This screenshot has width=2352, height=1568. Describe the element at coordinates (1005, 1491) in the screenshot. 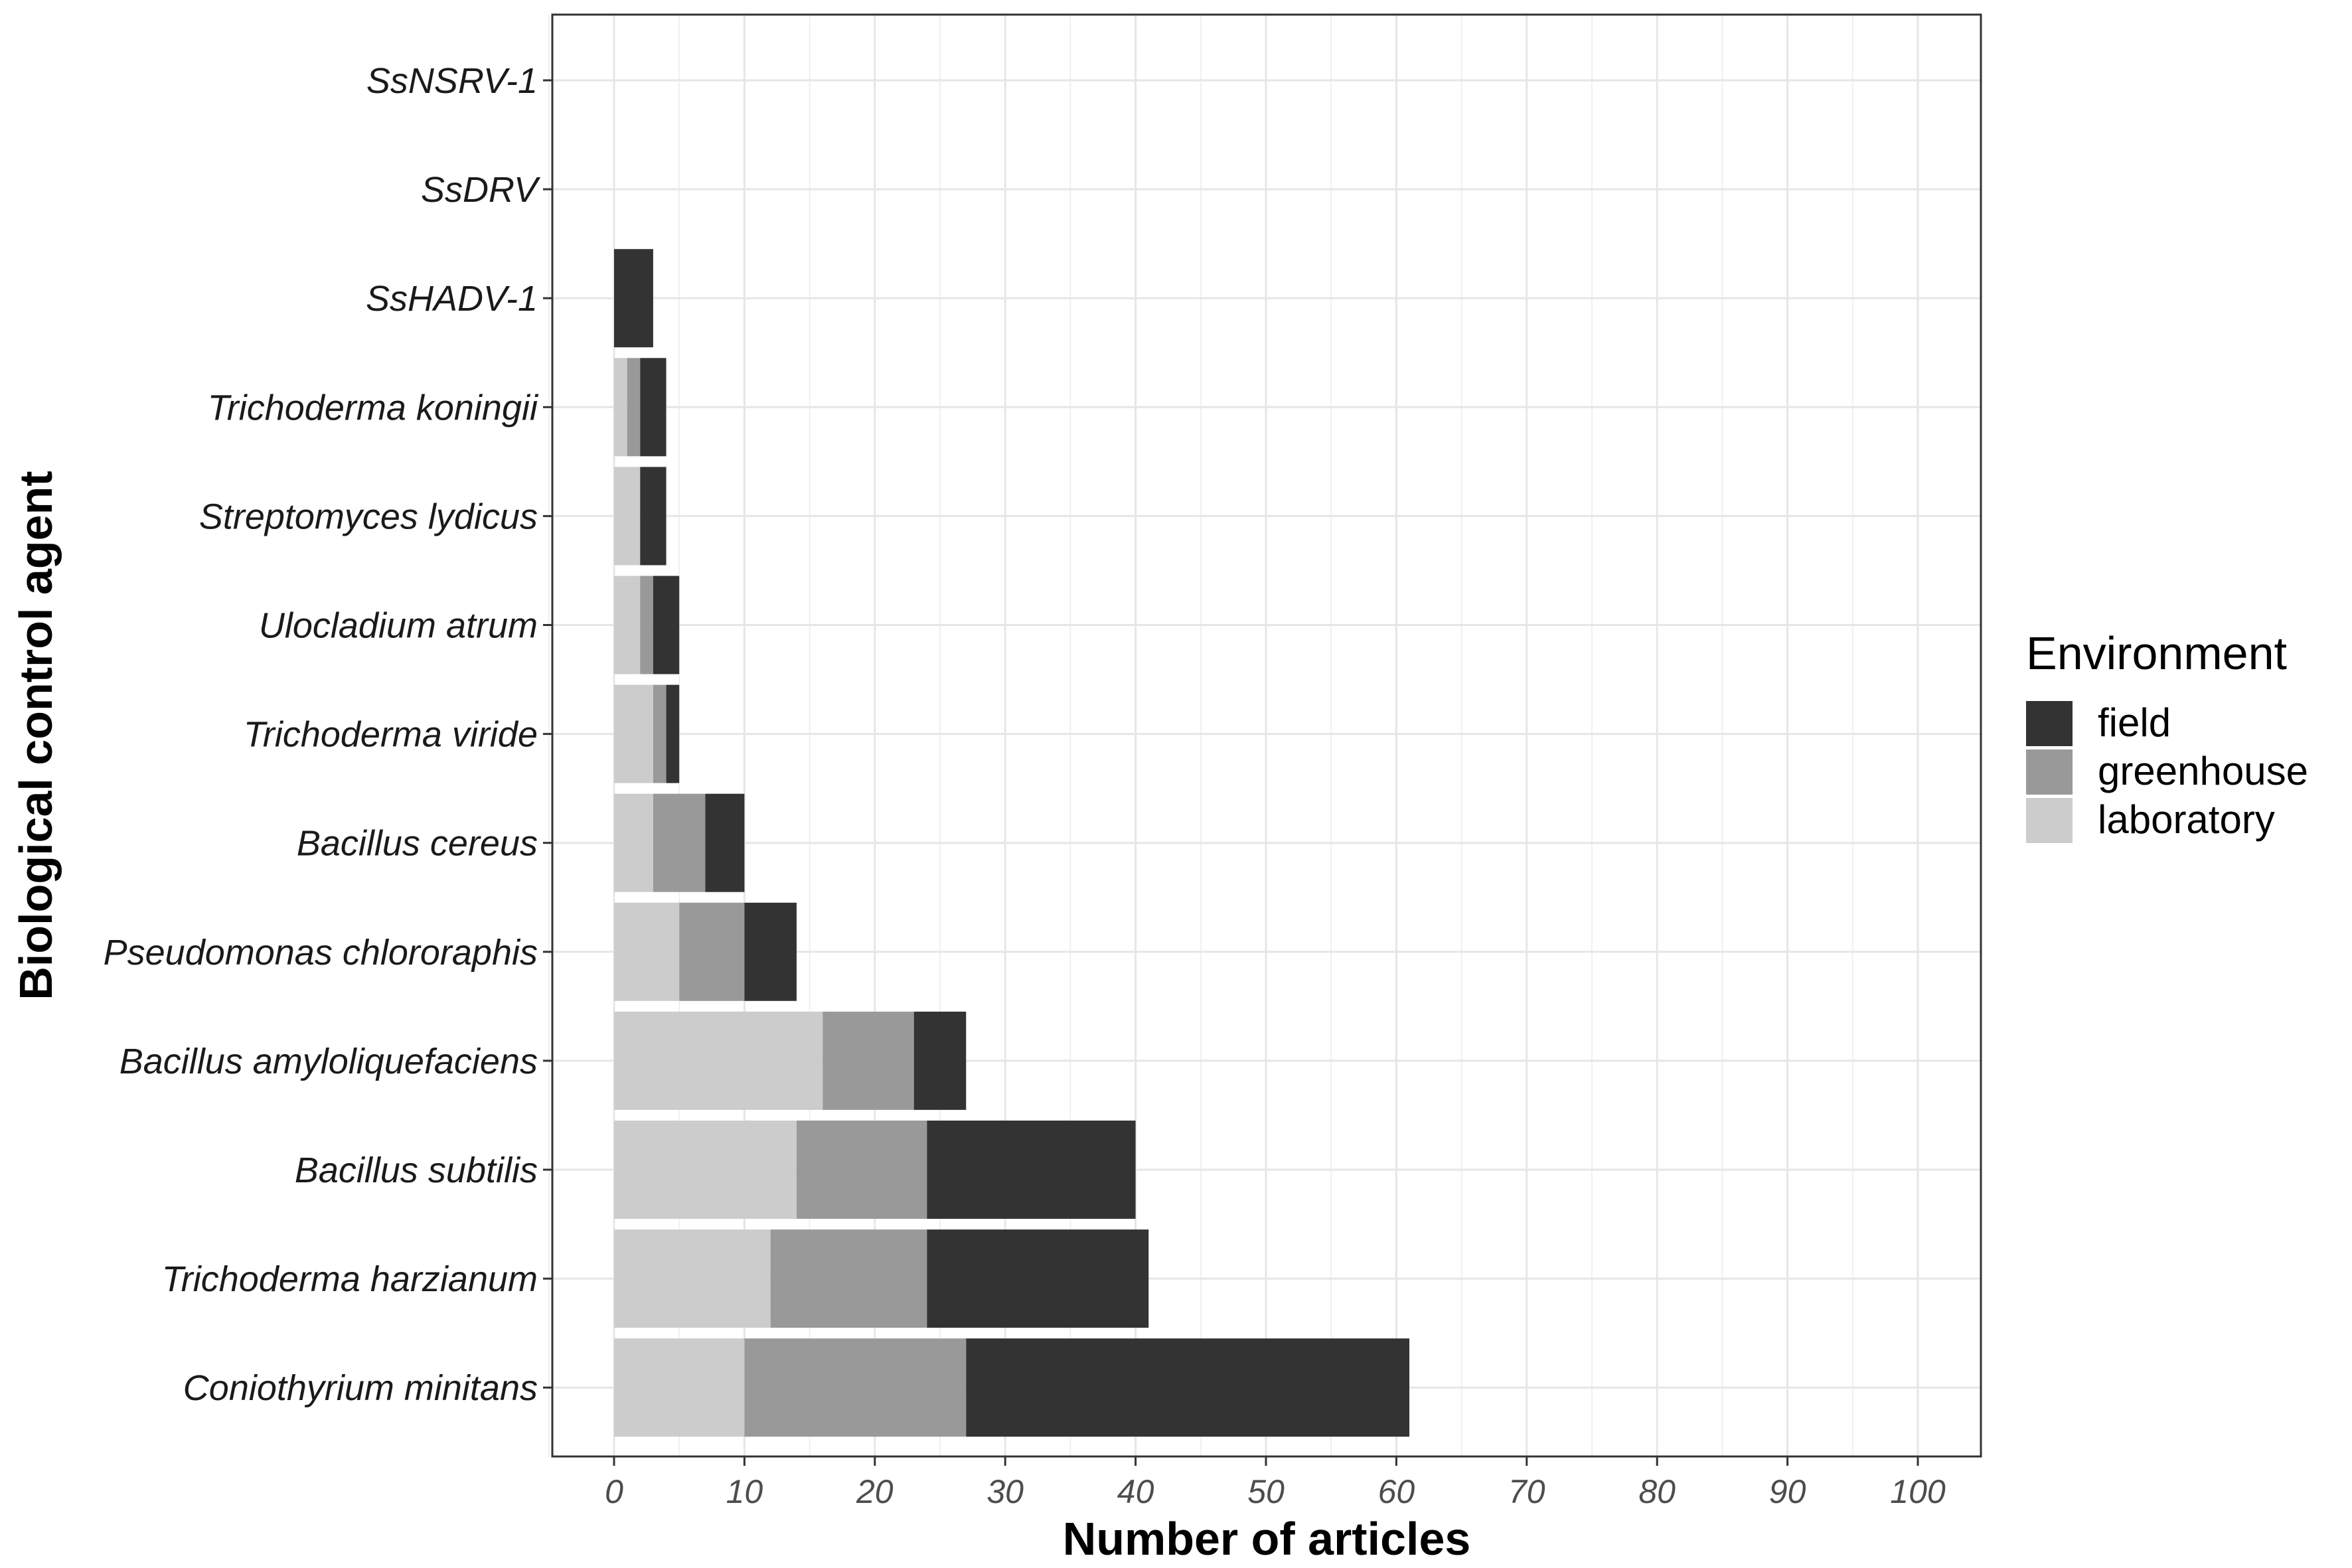

I see `x-tick-label: 30` at that location.